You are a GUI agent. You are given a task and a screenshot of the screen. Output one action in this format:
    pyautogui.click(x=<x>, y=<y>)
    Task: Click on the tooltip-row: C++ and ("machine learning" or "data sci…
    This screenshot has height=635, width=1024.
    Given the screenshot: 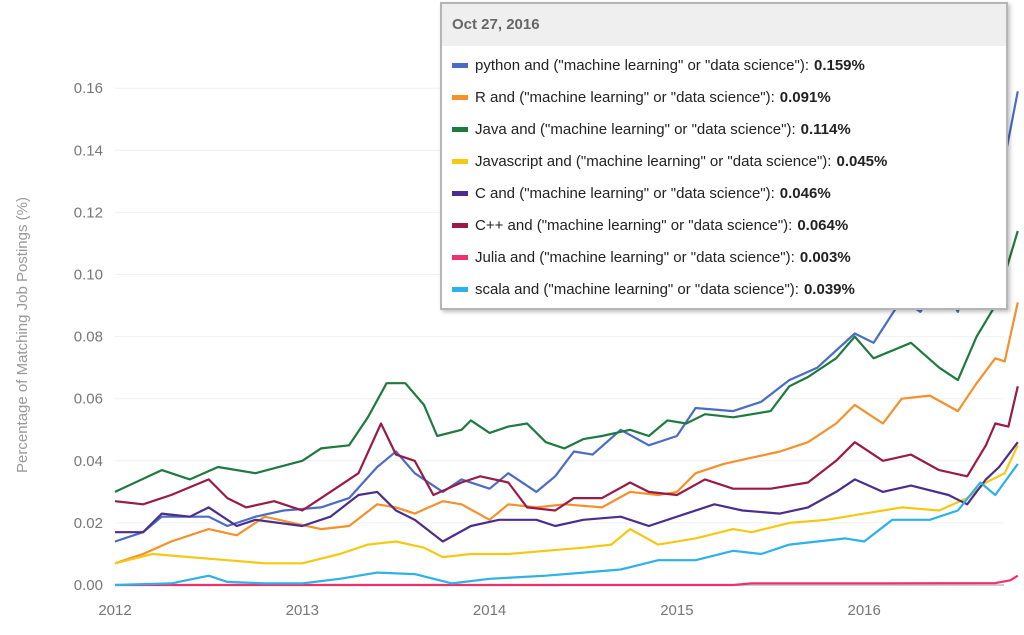 What is the action you would take?
    pyautogui.click(x=724, y=226)
    